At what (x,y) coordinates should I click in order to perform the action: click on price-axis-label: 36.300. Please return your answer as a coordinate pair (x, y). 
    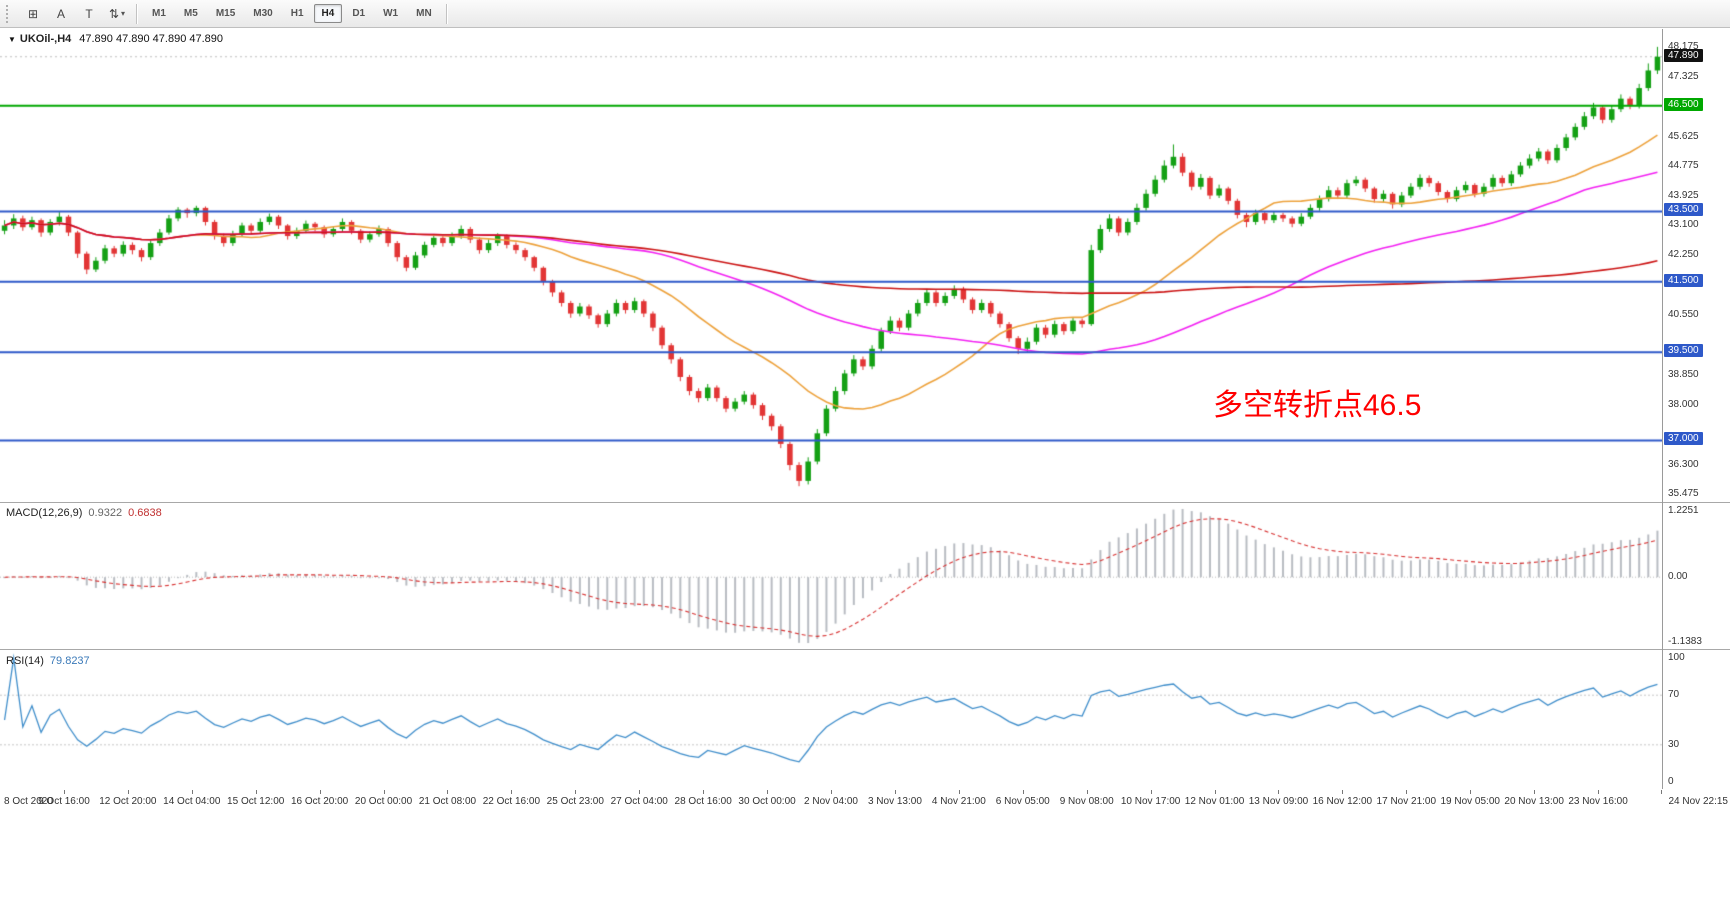
    Looking at the image, I should click on (1683, 465).